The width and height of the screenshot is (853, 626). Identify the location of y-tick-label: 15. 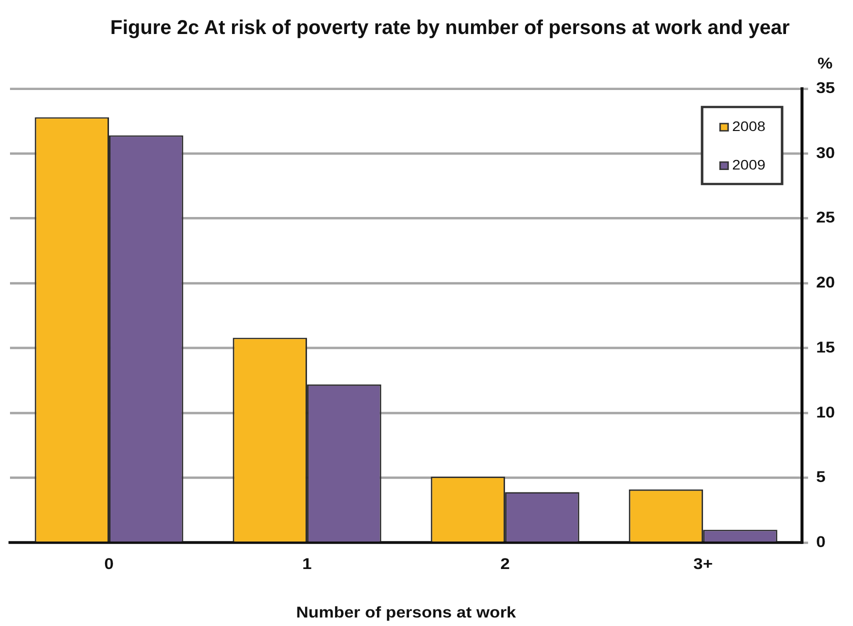
(825, 347).